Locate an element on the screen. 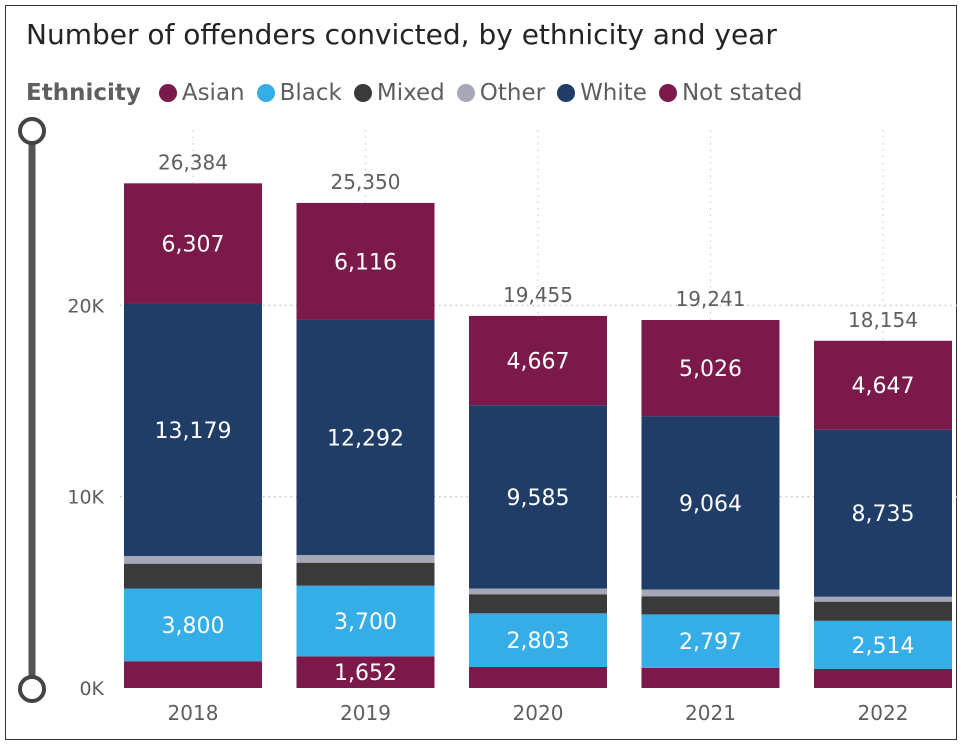 This screenshot has width=964, height=747. x-tick-label: 2019 is located at coordinates (365, 713).